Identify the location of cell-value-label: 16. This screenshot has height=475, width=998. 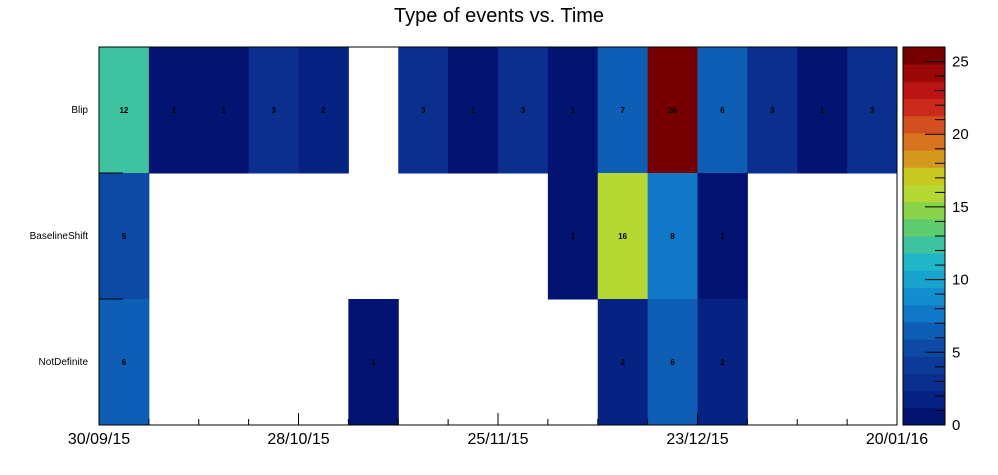
(622, 236).